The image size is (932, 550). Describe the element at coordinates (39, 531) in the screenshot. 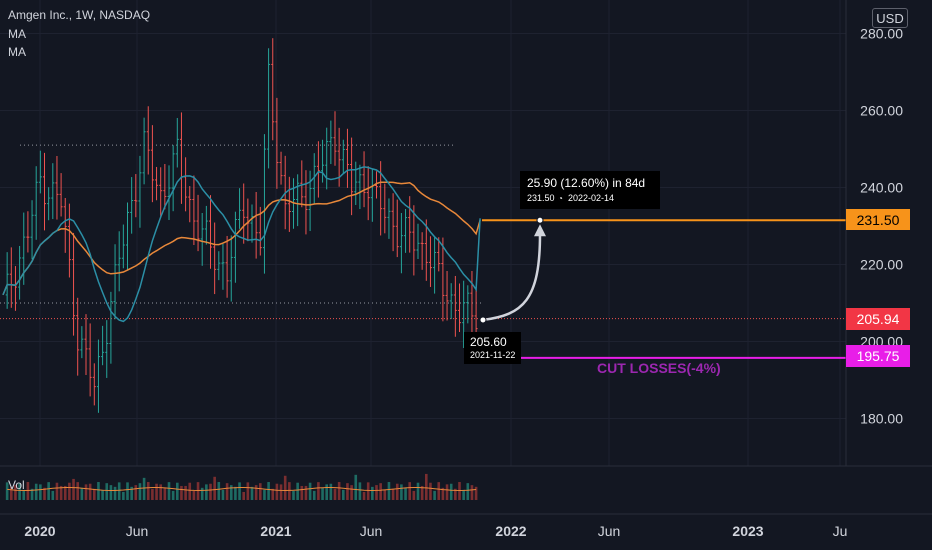

I see `time-tick-label: 2020` at that location.